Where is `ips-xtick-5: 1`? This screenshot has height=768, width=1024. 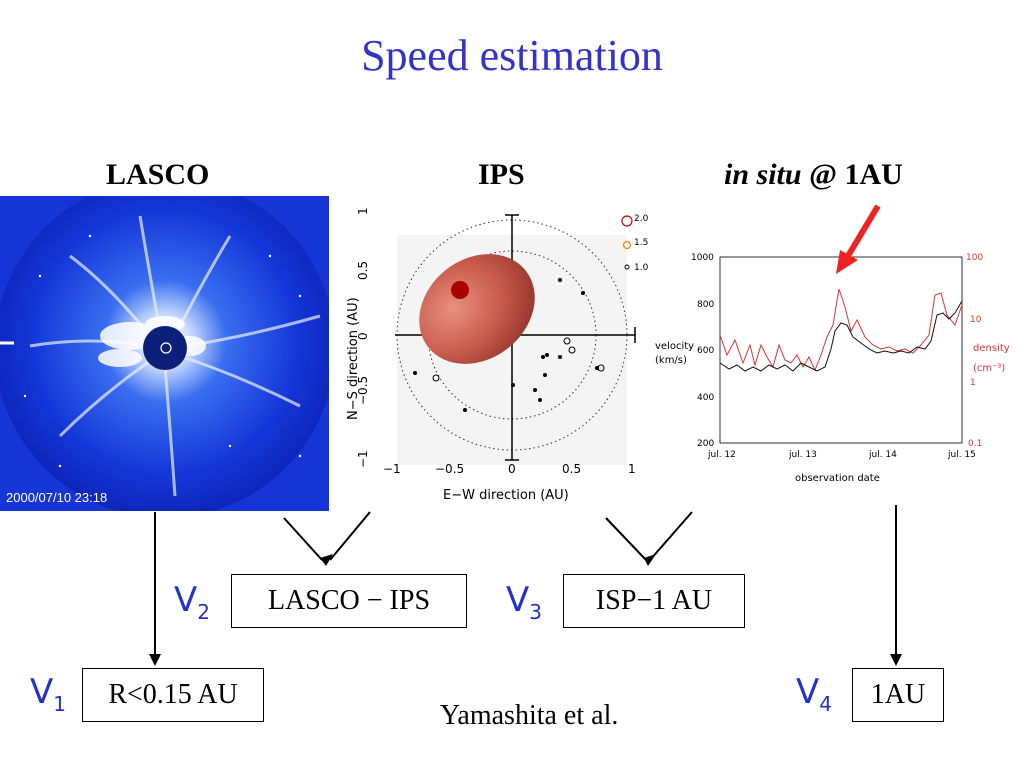
ips-xtick-5: 1 is located at coordinates (632, 469).